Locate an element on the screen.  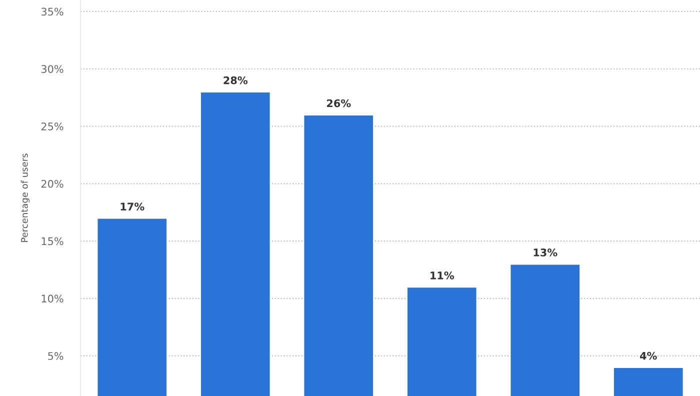
data-label: 17% is located at coordinates (132, 206).